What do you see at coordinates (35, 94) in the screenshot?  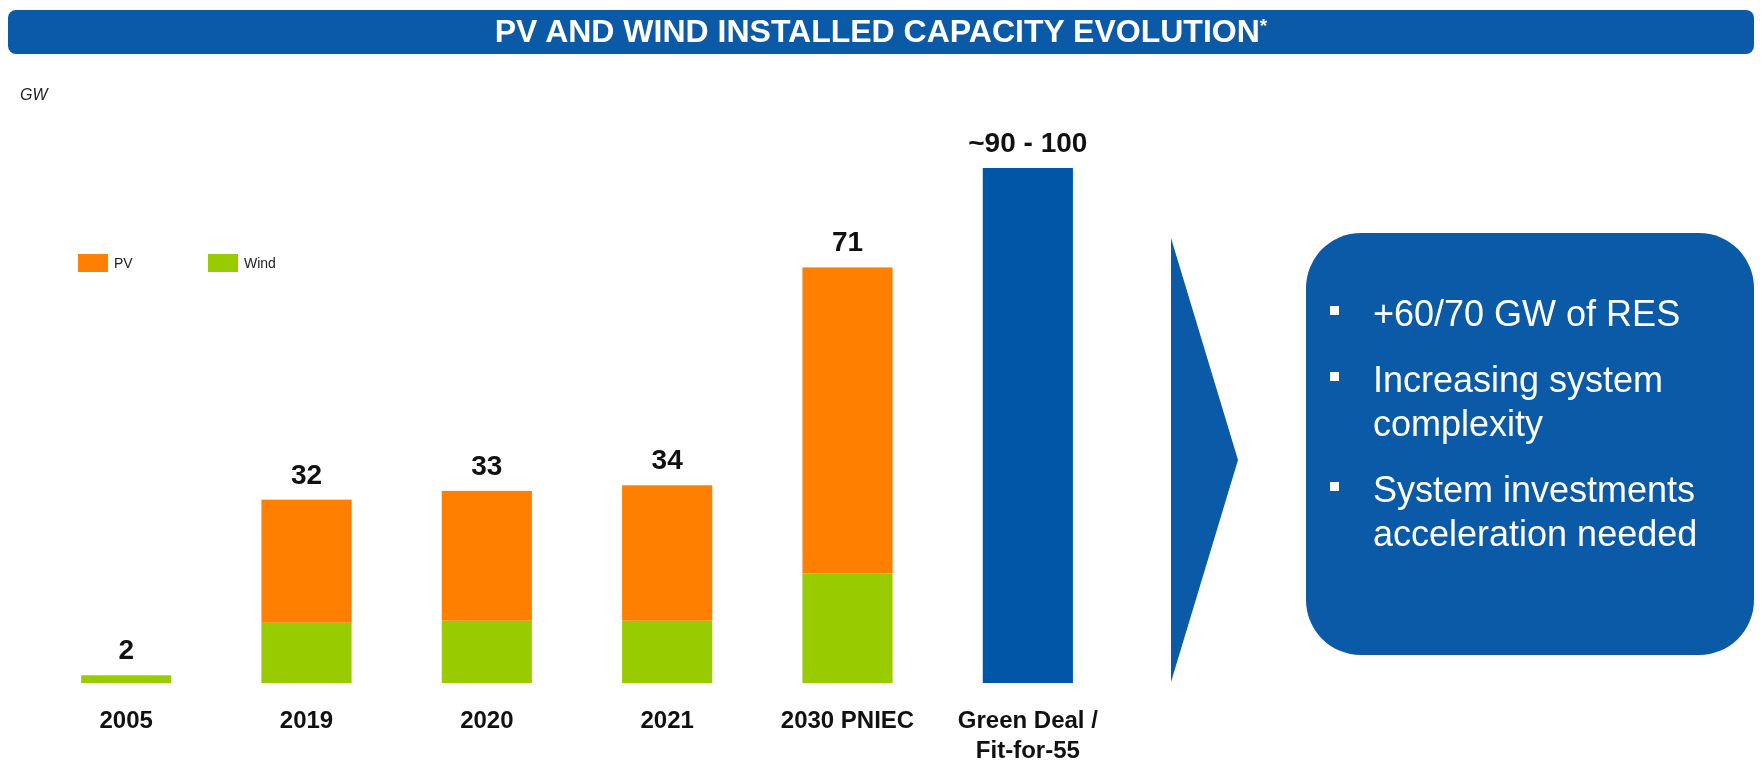 I see `y-axis-title: GW` at bounding box center [35, 94].